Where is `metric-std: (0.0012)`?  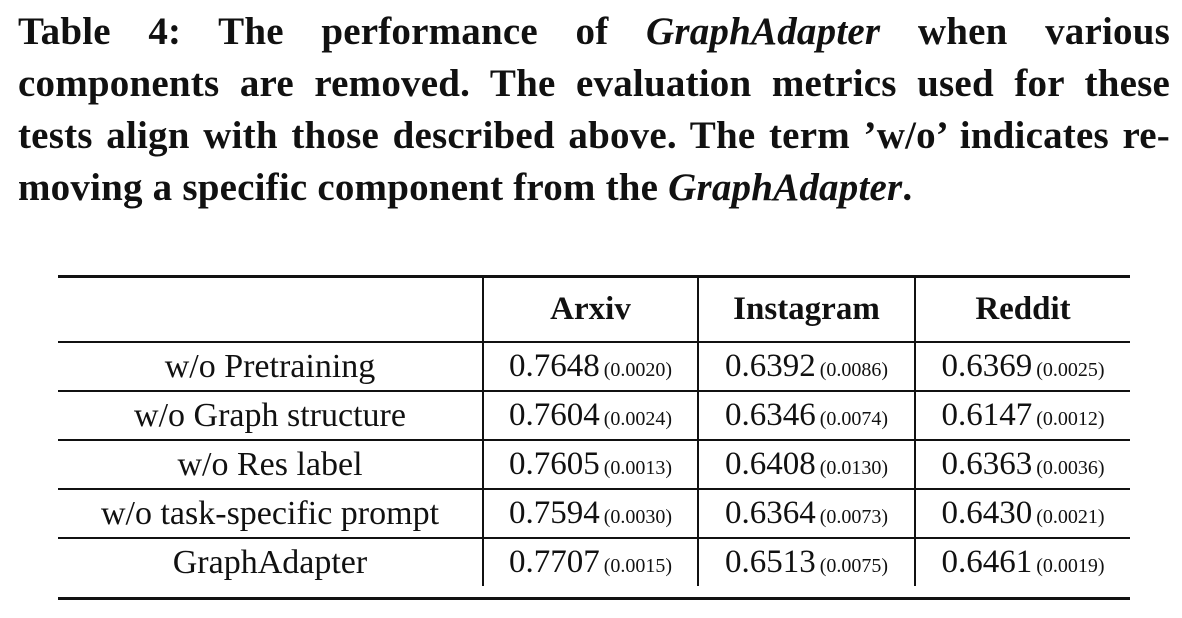 metric-std: (0.0012) is located at coordinates (1070, 419).